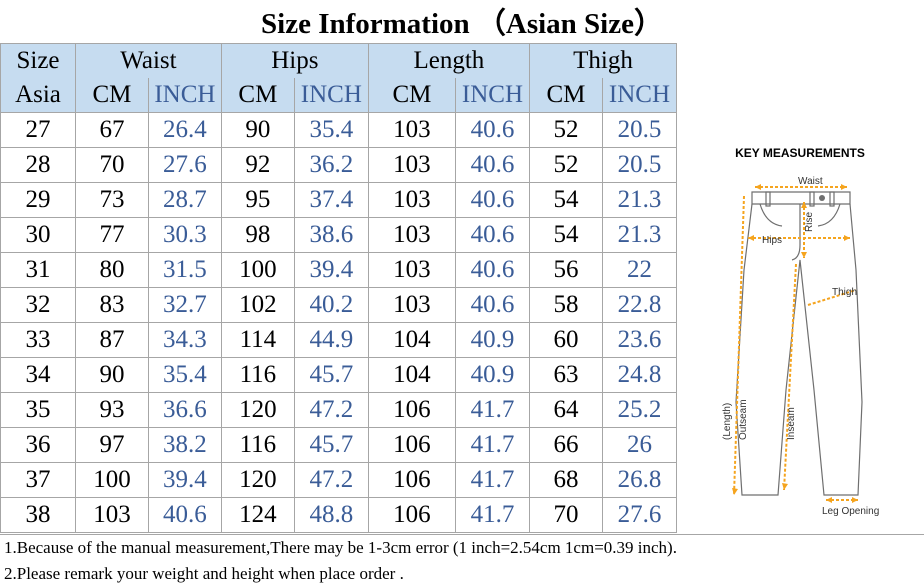 The height and width of the screenshot is (587, 924). Describe the element at coordinates (38, 165) in the screenshot. I see `size-cell: 28` at that location.